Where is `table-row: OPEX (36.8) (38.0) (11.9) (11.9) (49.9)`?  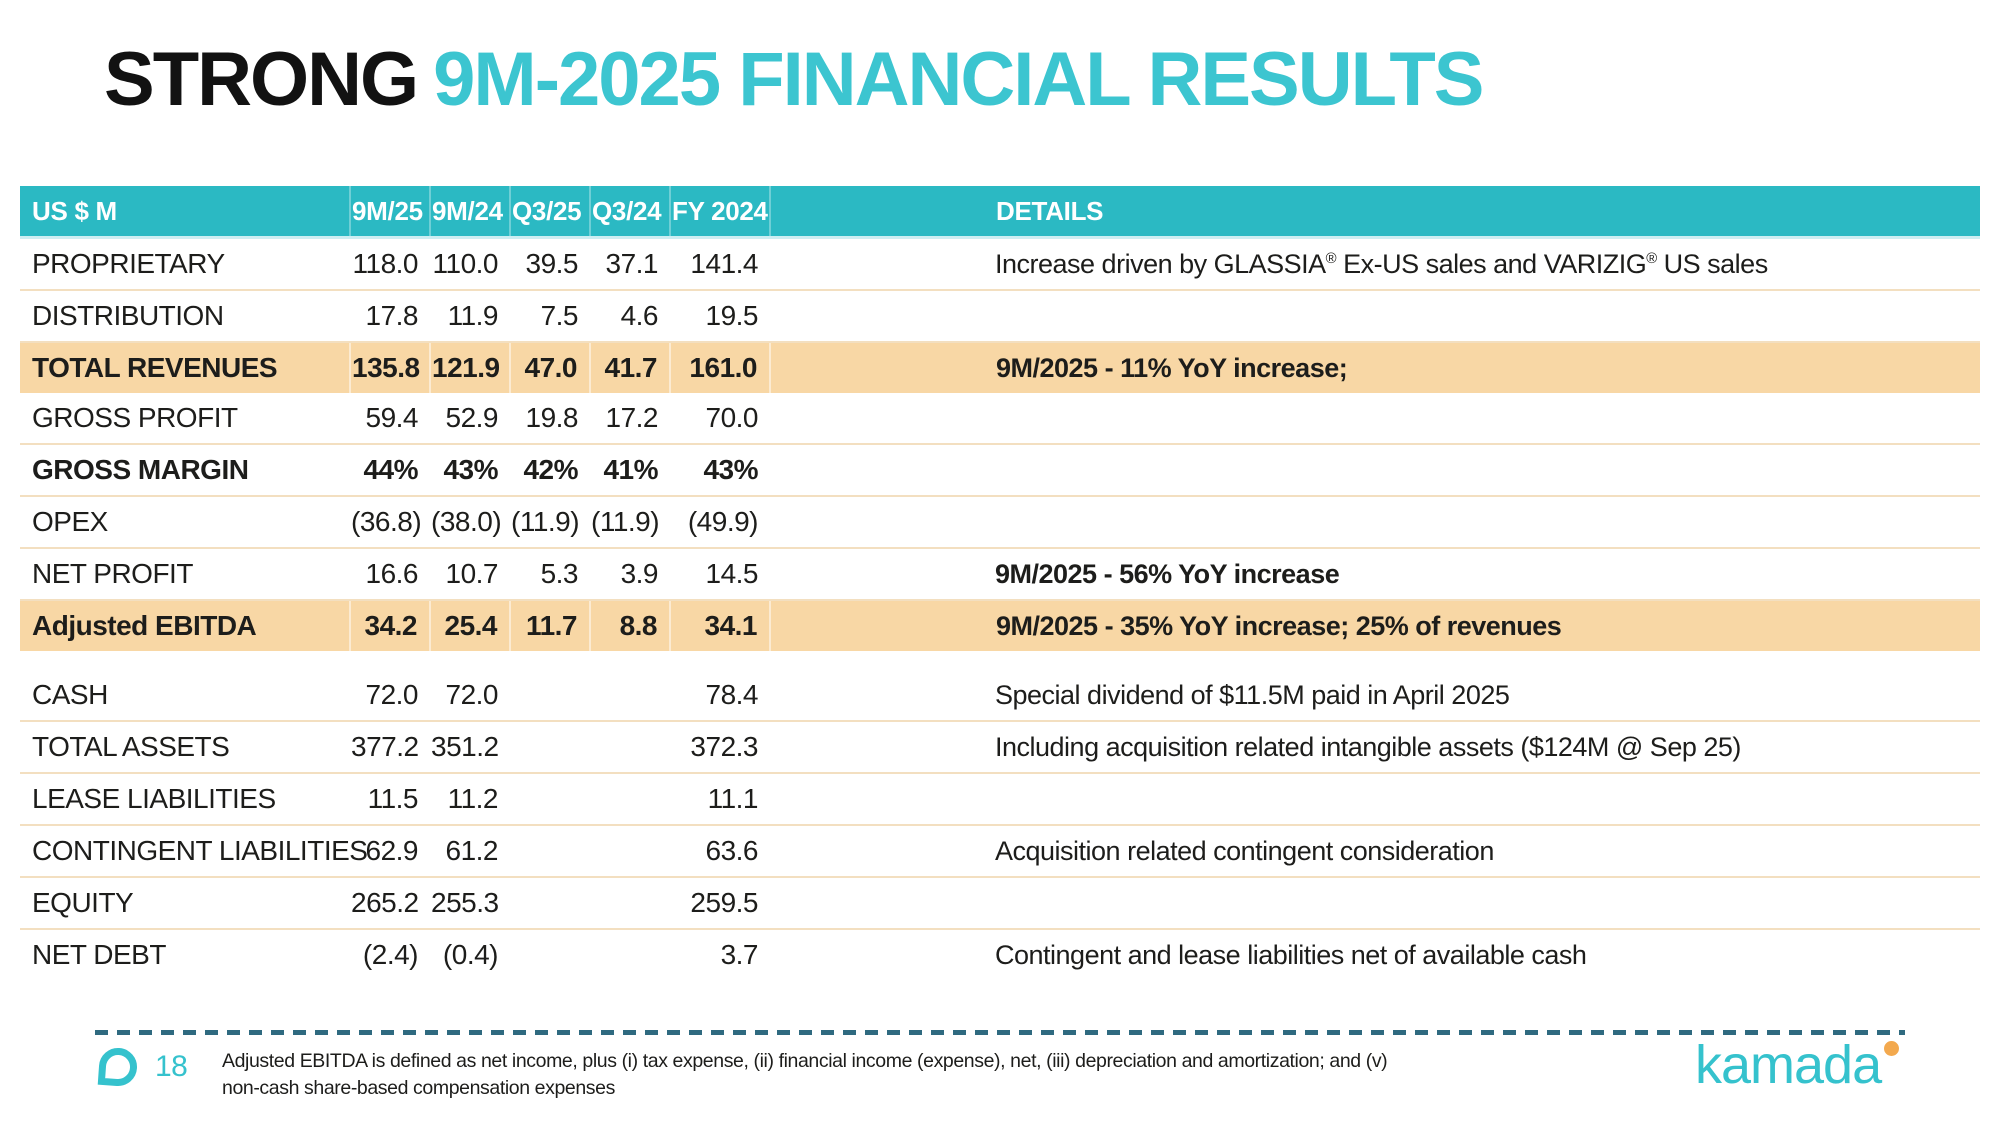 table-row: OPEX (36.8) (38.0) (11.9) (11.9) (49.9) is located at coordinates (1000, 522).